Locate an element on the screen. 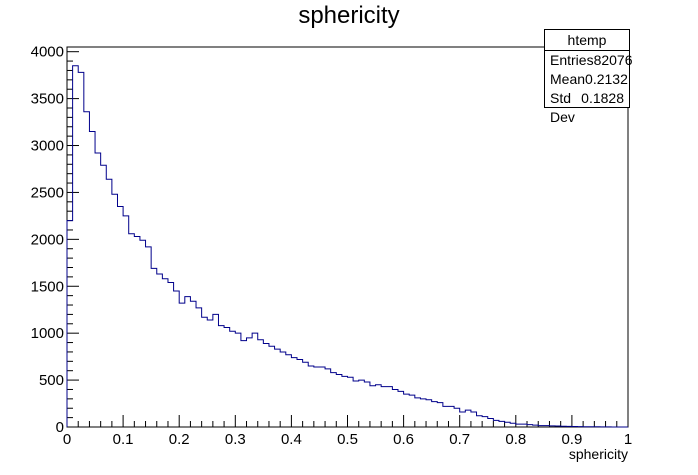 The height and width of the screenshot is (475, 698). x-tick-label: 0.8 is located at coordinates (515, 439).